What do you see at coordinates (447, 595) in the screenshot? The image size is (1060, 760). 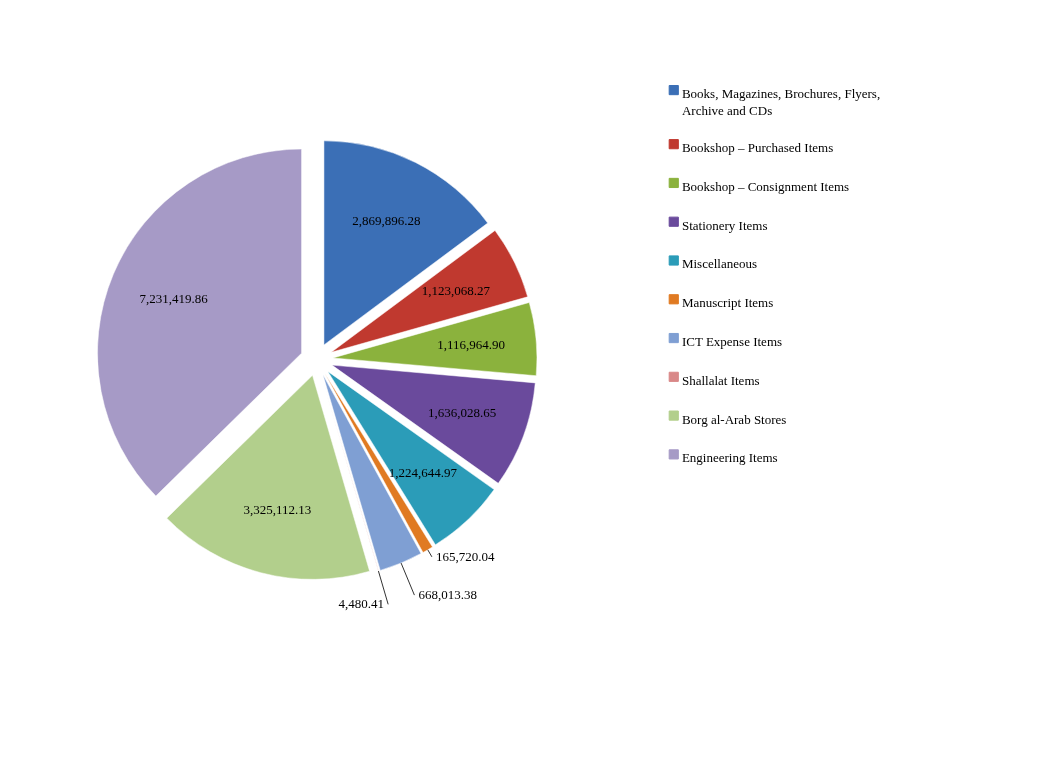 I see `data-label: 668,013.38` at bounding box center [447, 595].